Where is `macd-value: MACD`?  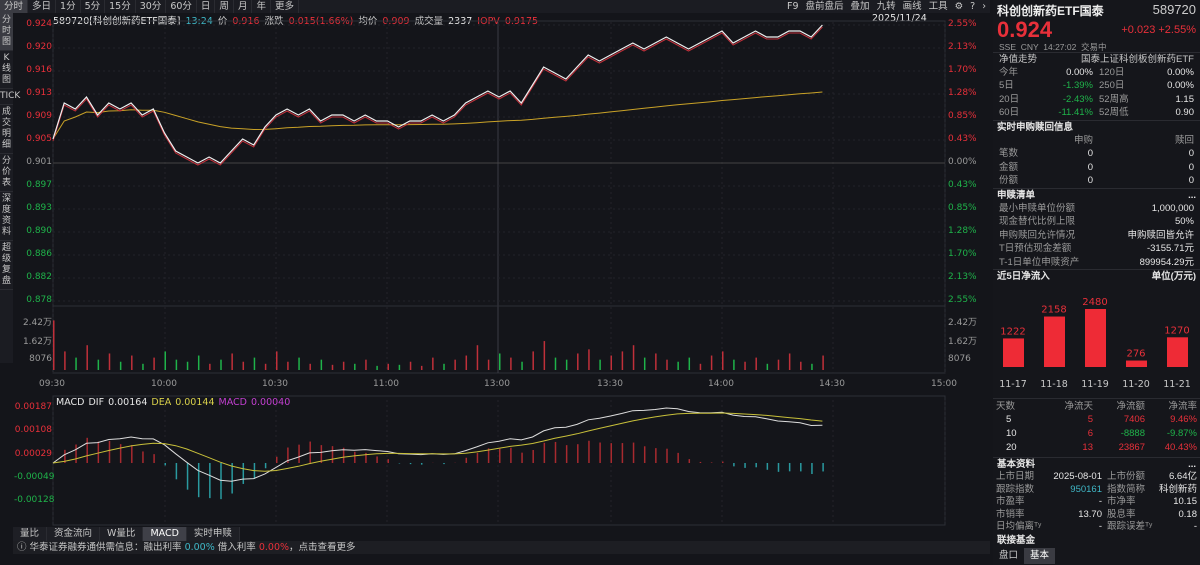
macd-value: MACD is located at coordinates (232, 402).